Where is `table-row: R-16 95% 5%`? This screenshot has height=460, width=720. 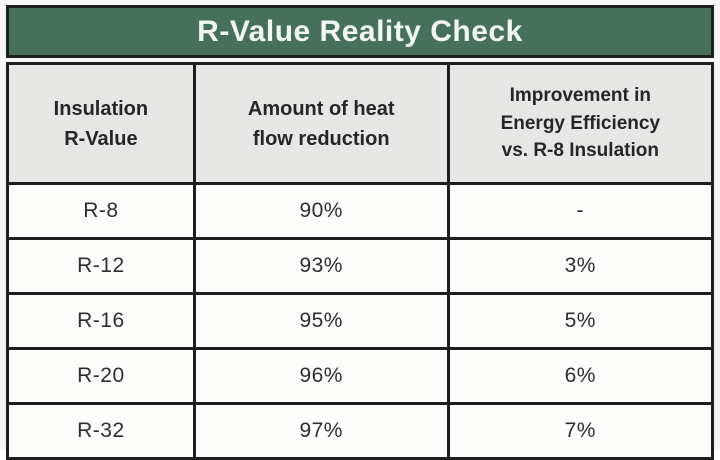
table-row: R-16 95% 5% is located at coordinates (360, 321).